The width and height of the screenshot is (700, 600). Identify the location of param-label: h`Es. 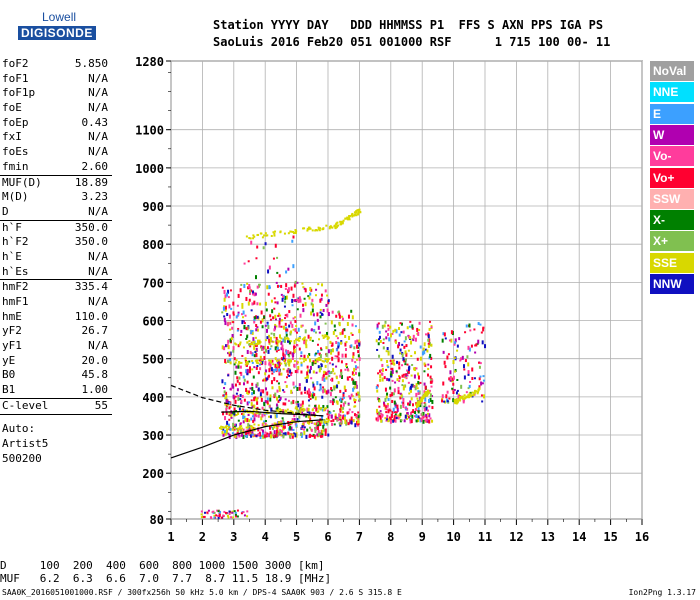
(15, 271).